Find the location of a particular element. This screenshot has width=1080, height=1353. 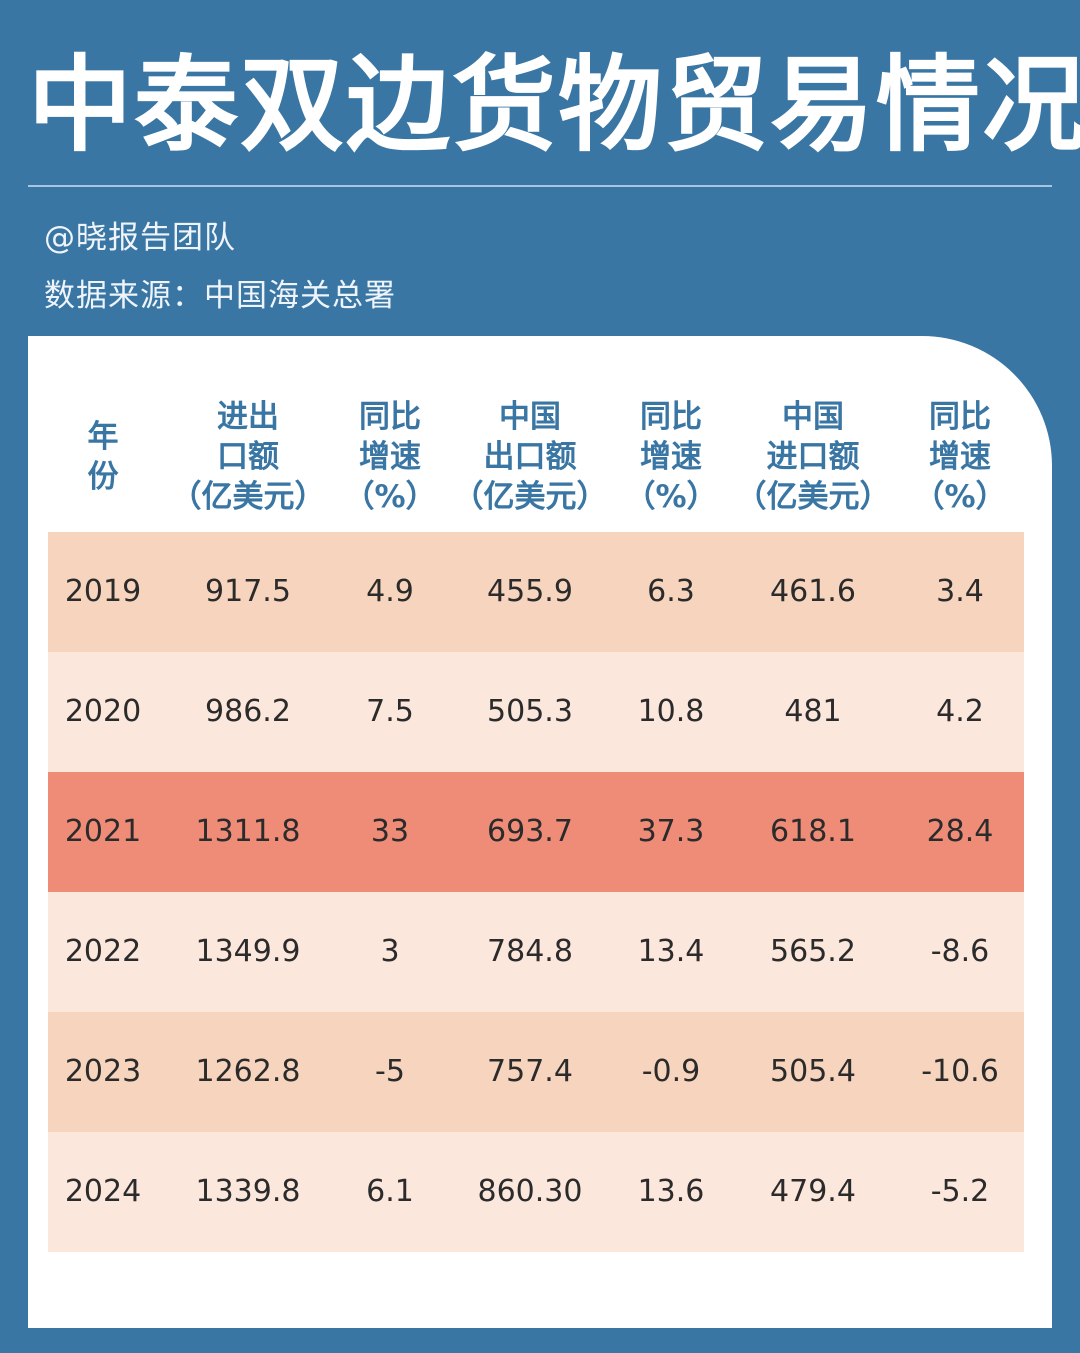

table-cell: -5 is located at coordinates (390, 1071).